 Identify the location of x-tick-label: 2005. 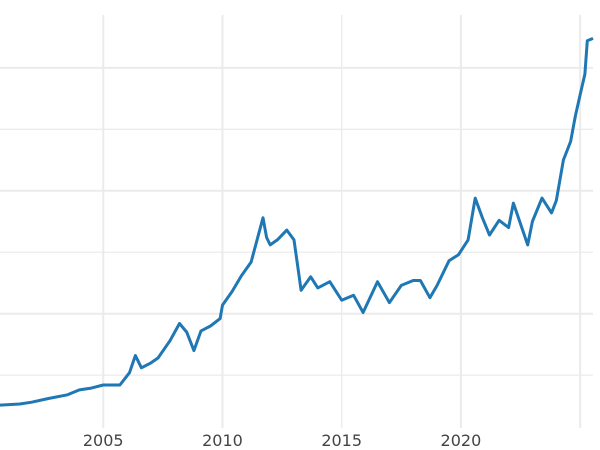
(103, 440).